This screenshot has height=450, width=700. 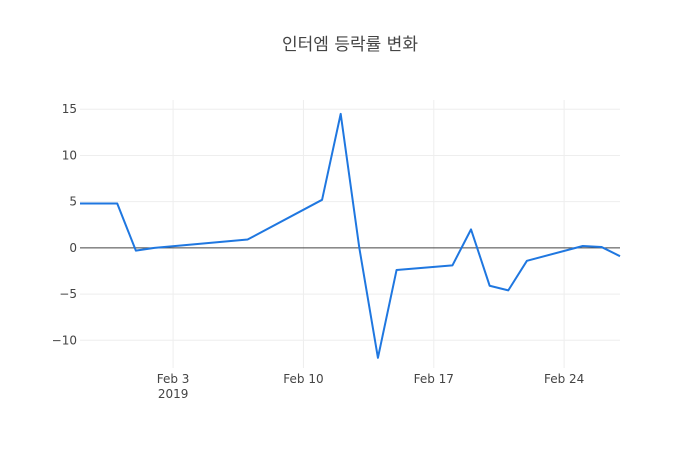 I want to click on y-tick-label: −5, so click(x=68, y=294).